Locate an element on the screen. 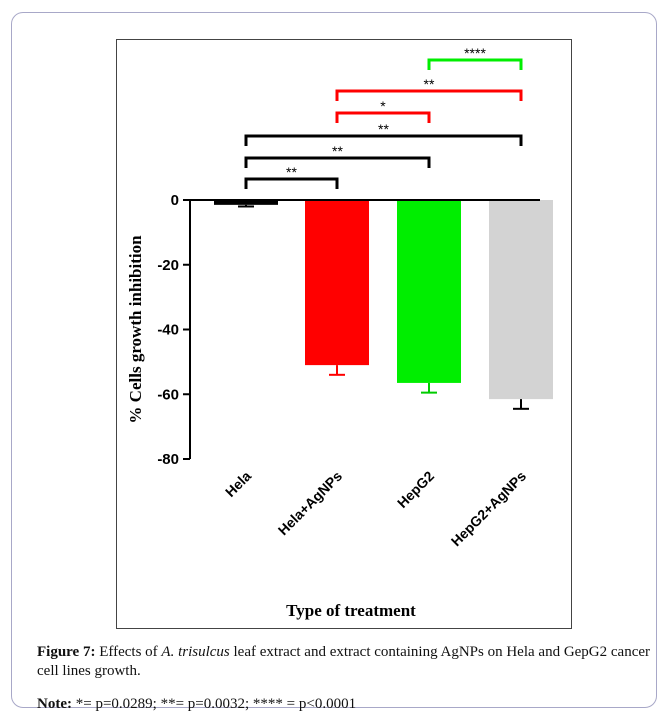 Image resolution: width=669 pixels, height=720 pixels. y-tick-label-2: -40 is located at coordinates (168, 330).